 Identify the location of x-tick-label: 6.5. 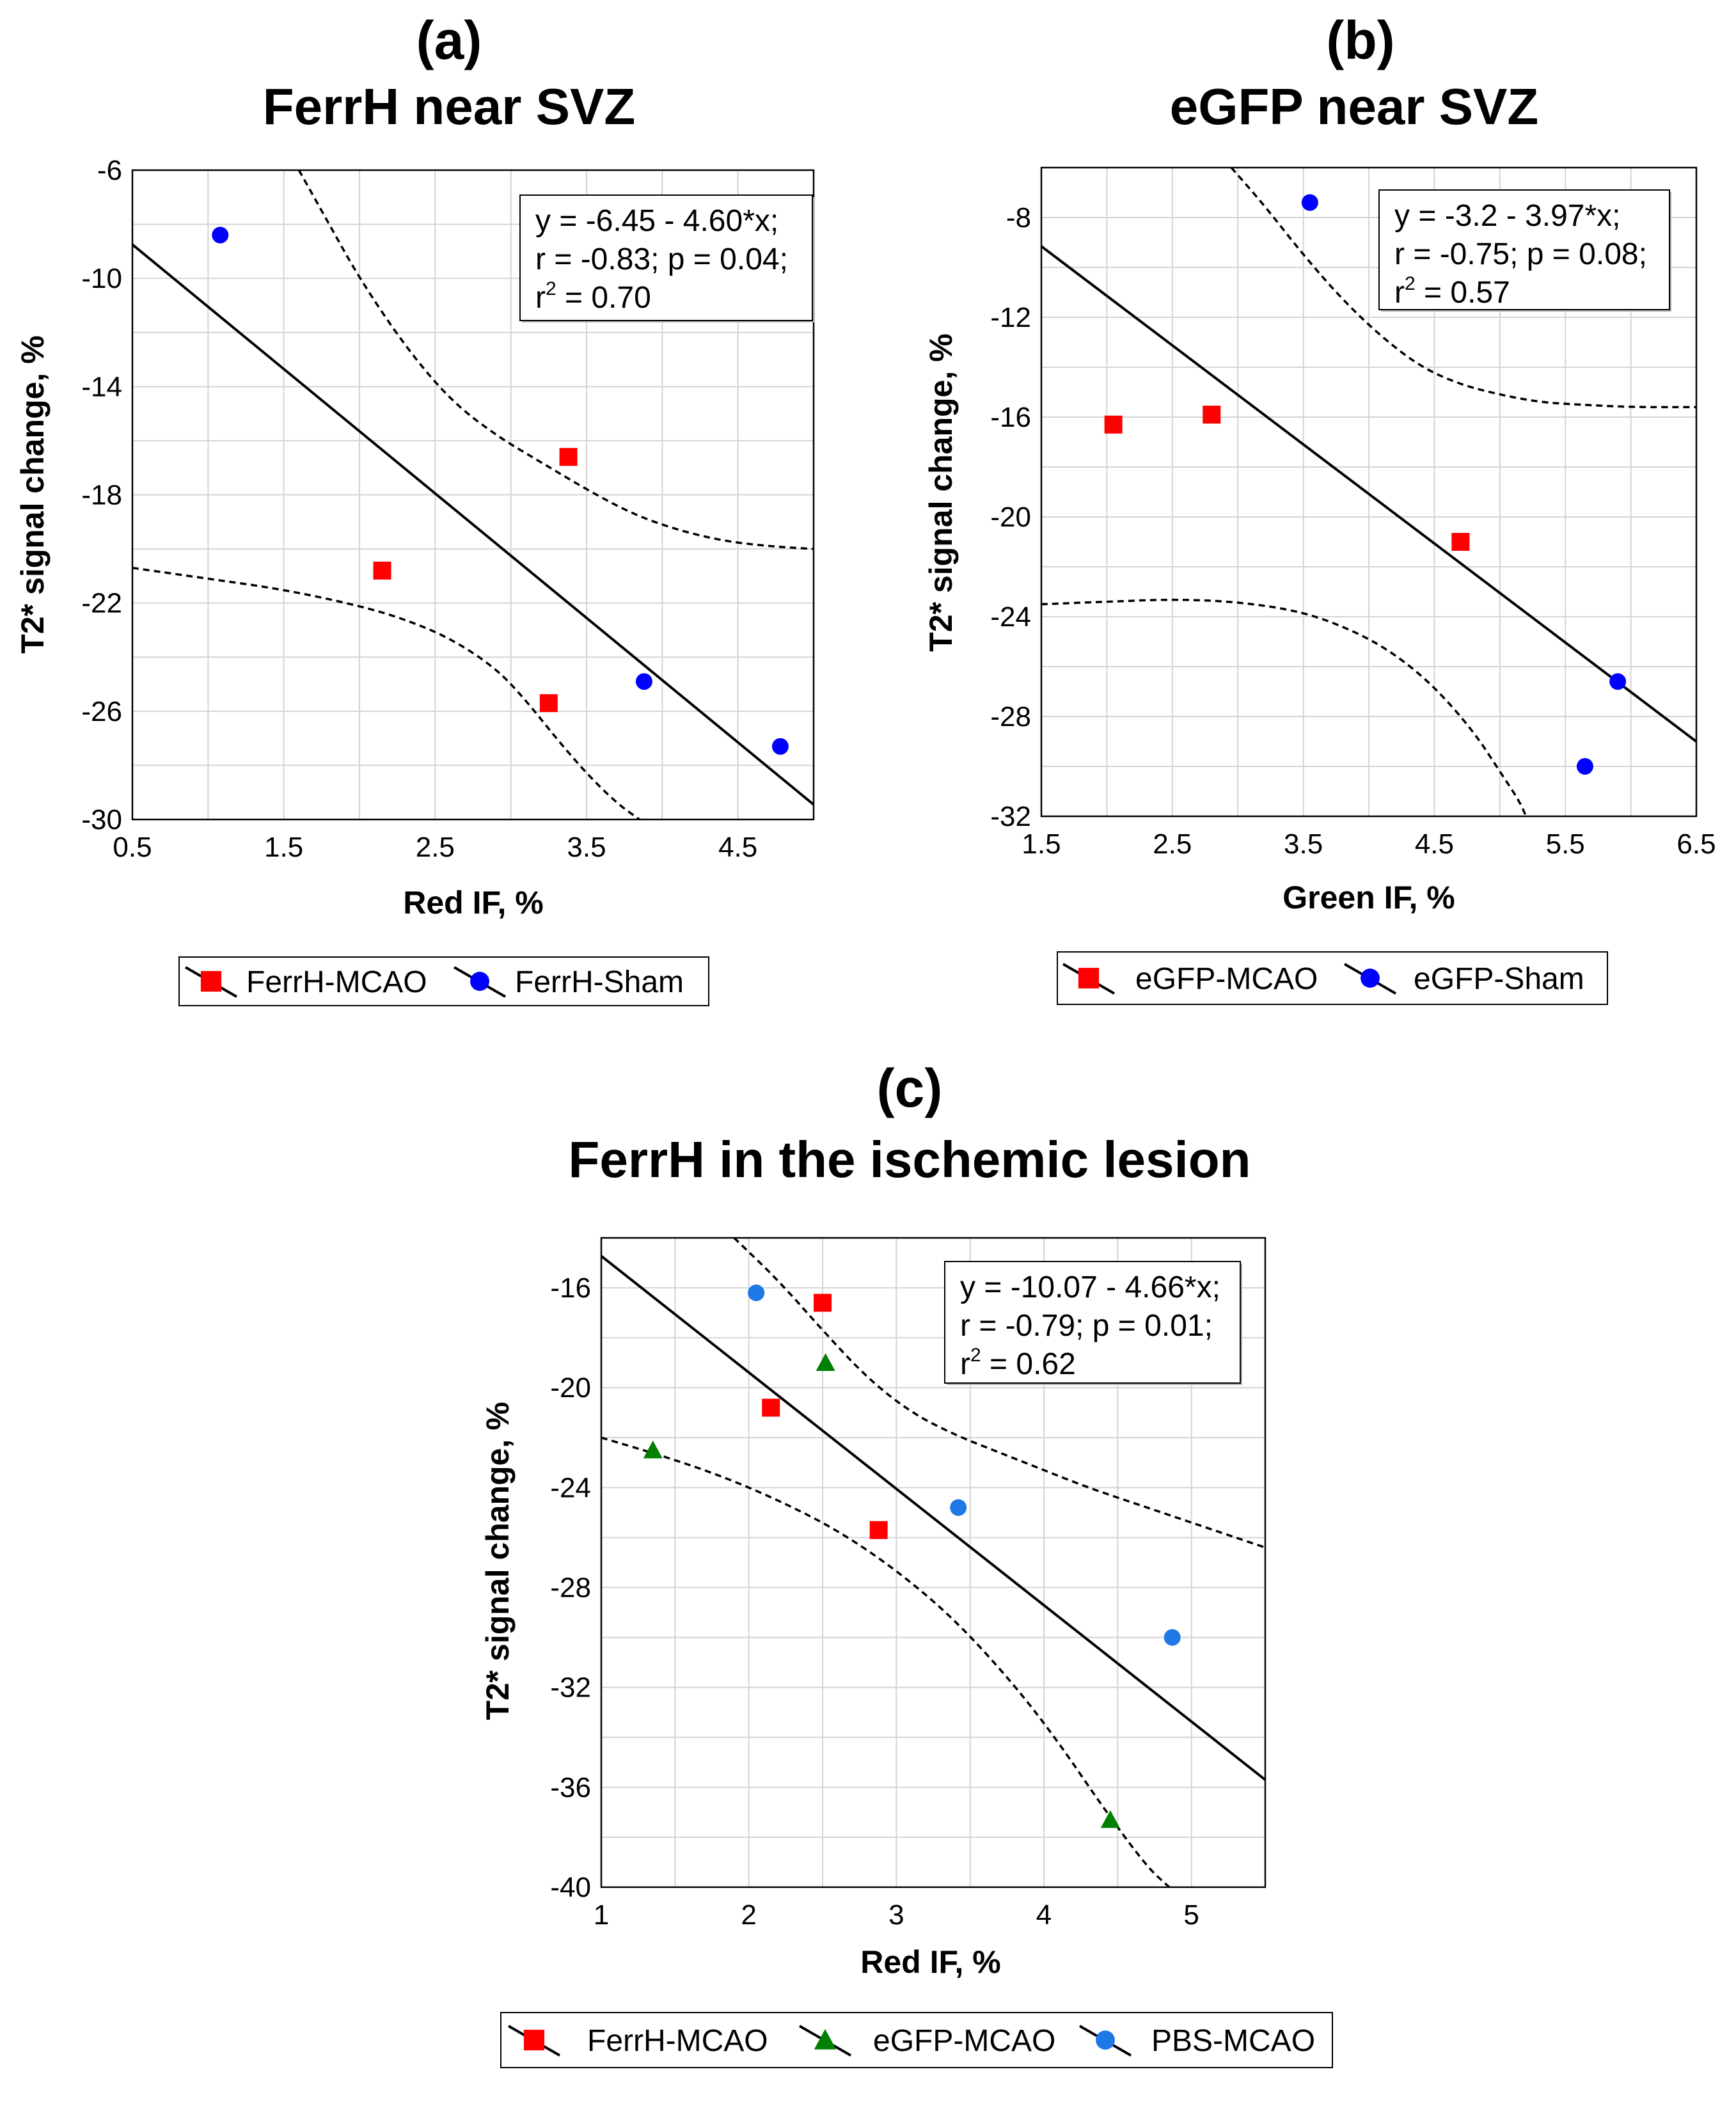
(1696, 844).